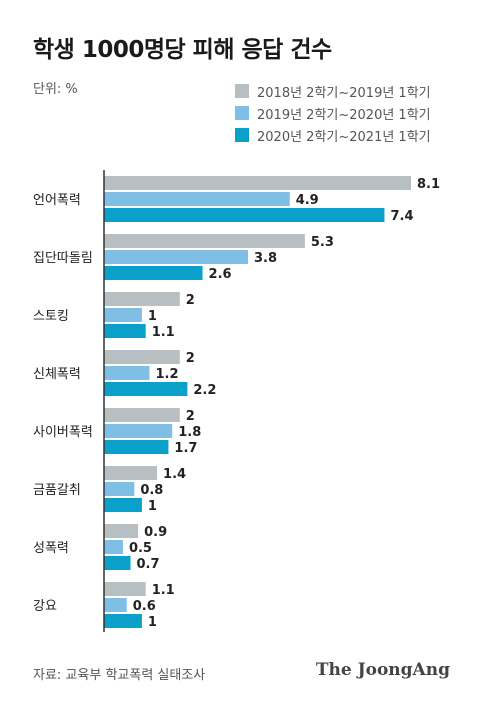 The height and width of the screenshot is (702, 480). I want to click on data-label: 2.6, so click(220, 274).